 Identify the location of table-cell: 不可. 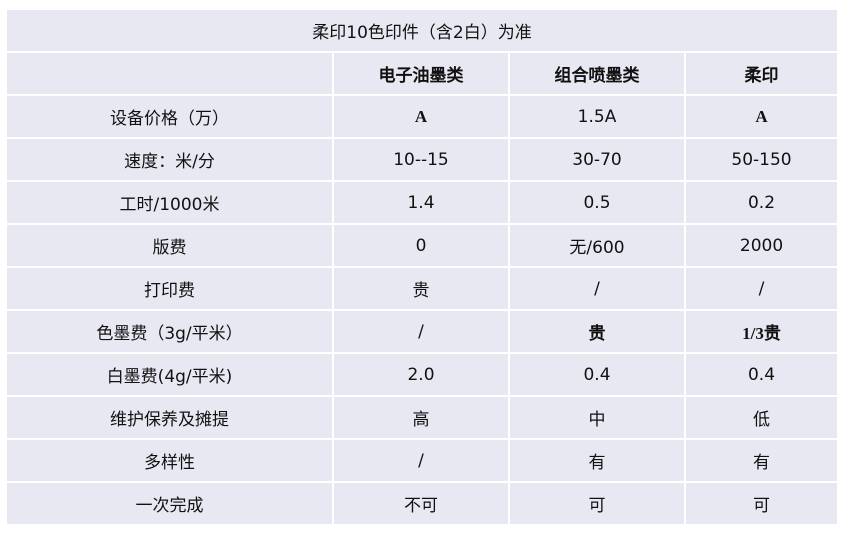
(421, 503).